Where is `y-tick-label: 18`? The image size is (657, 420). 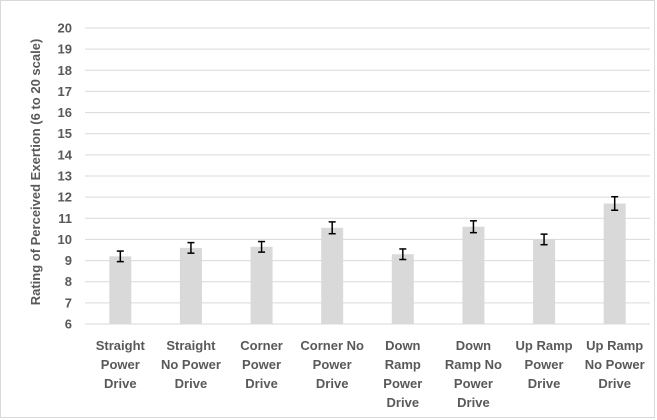 y-tick-label: 18 is located at coordinates (65, 70).